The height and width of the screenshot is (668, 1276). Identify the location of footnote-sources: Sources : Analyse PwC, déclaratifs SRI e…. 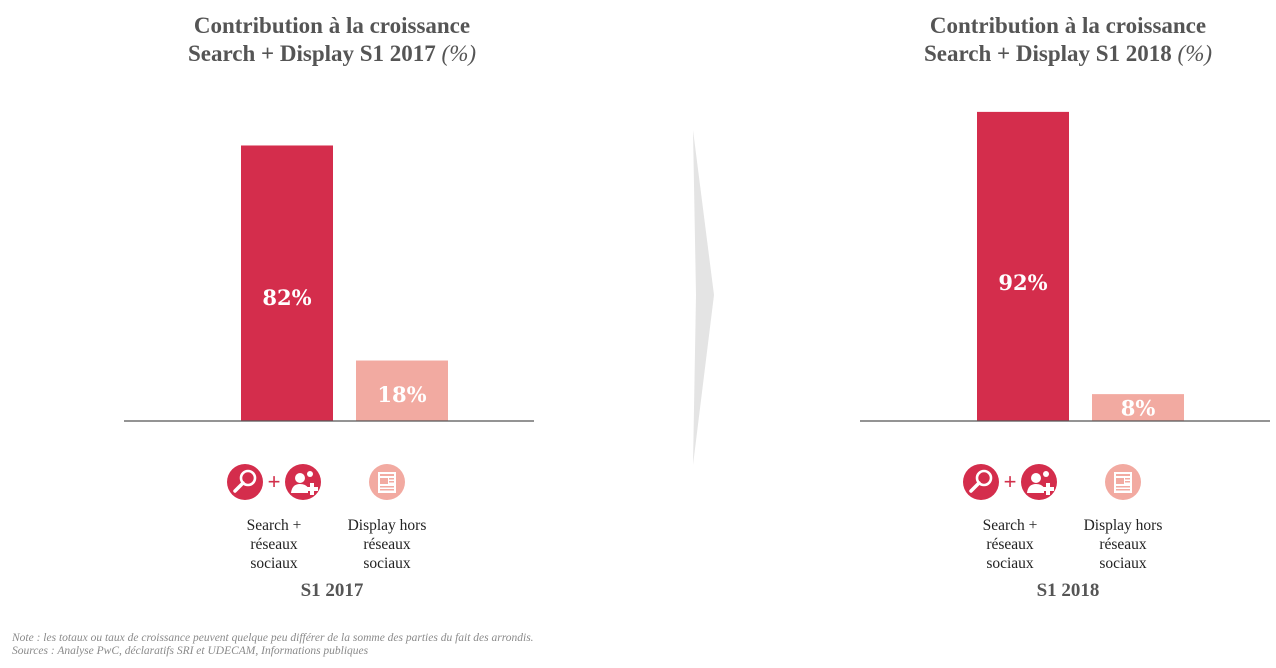
(190, 651).